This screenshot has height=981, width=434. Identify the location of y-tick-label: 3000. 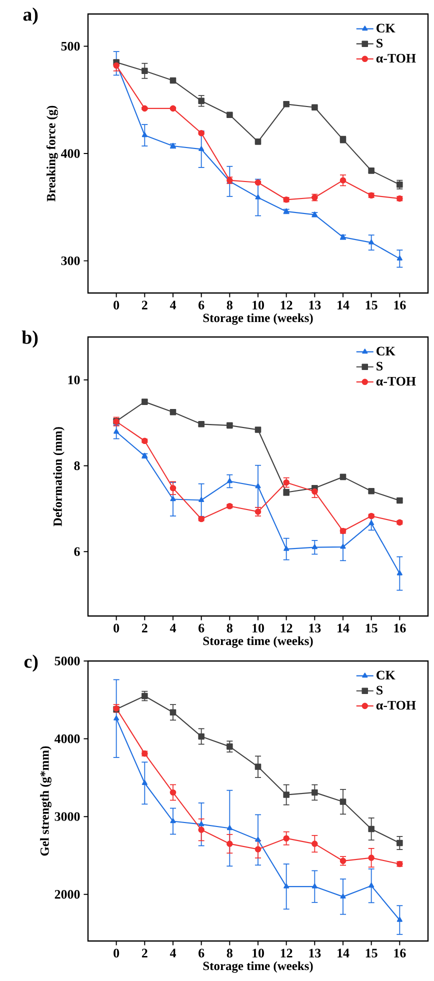
(67, 816).